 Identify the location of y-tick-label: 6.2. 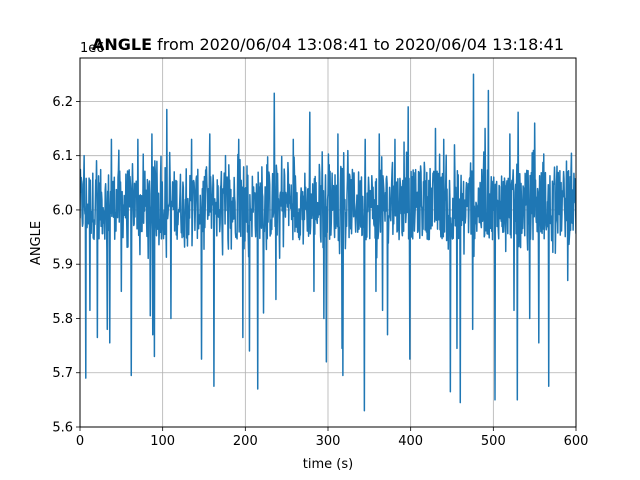
(62, 102).